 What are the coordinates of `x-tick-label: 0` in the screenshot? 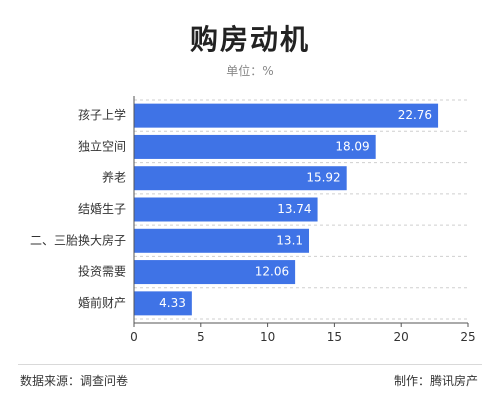 It's located at (134, 337).